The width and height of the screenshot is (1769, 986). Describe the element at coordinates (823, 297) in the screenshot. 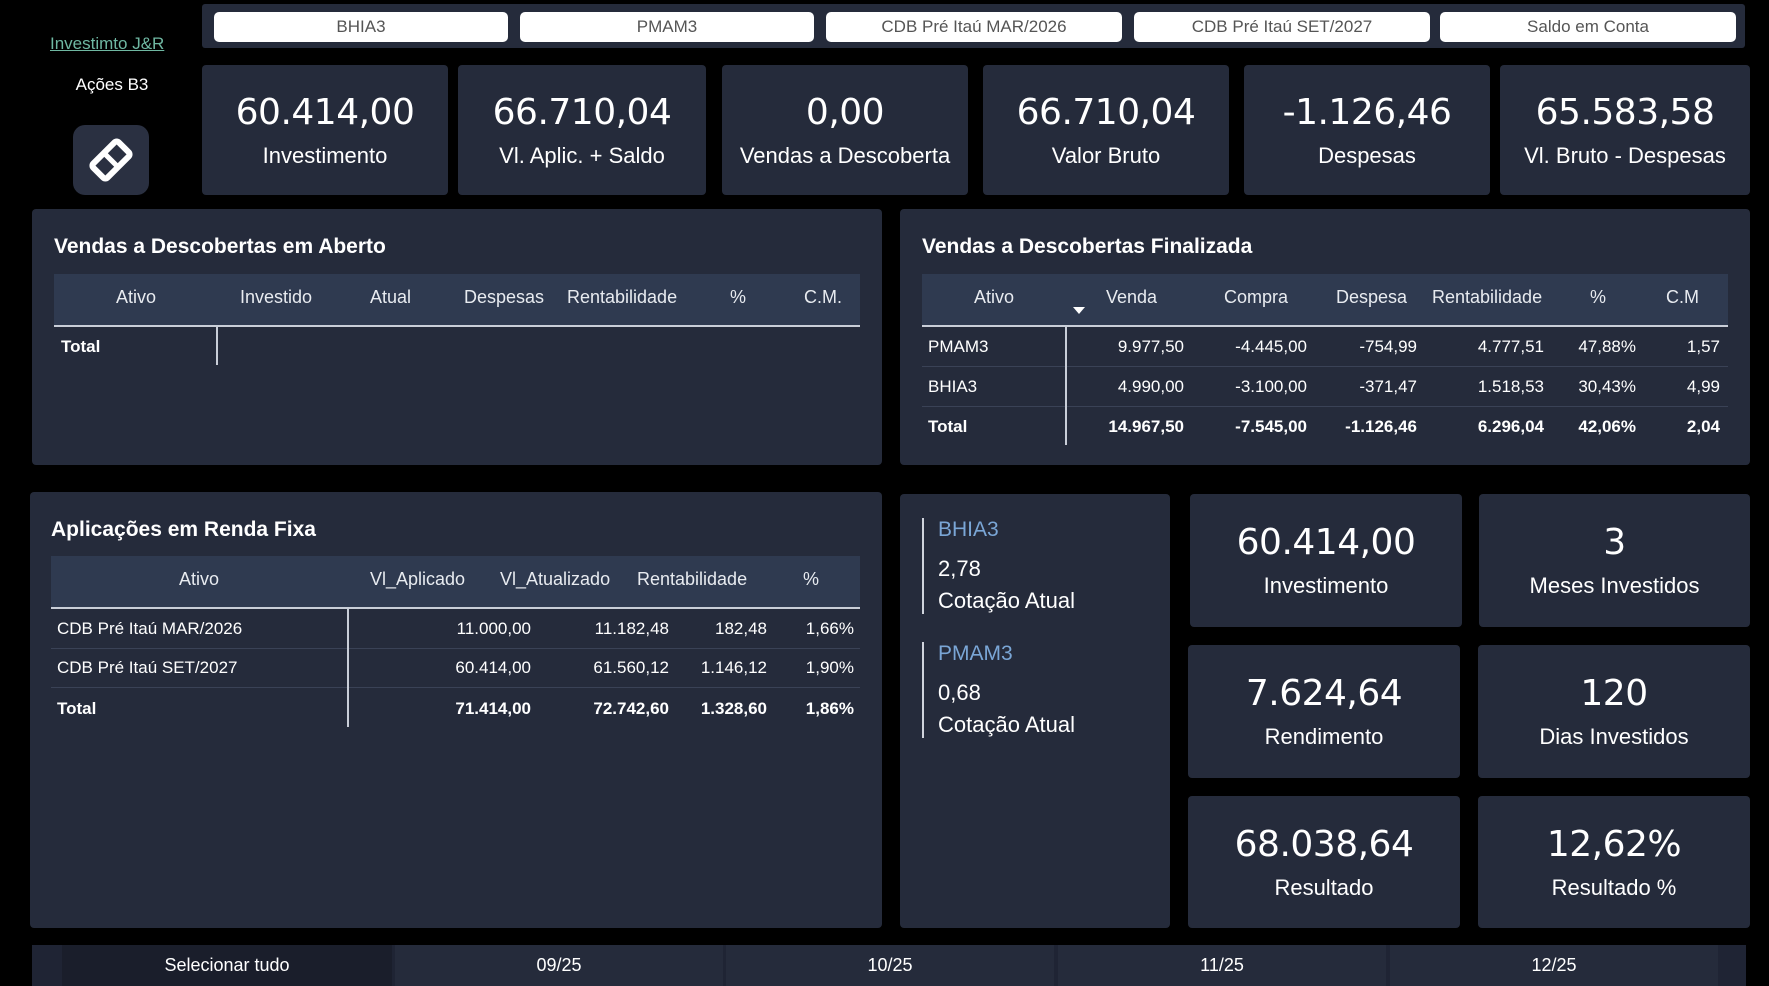

I see `col-cm: C.M.` at that location.